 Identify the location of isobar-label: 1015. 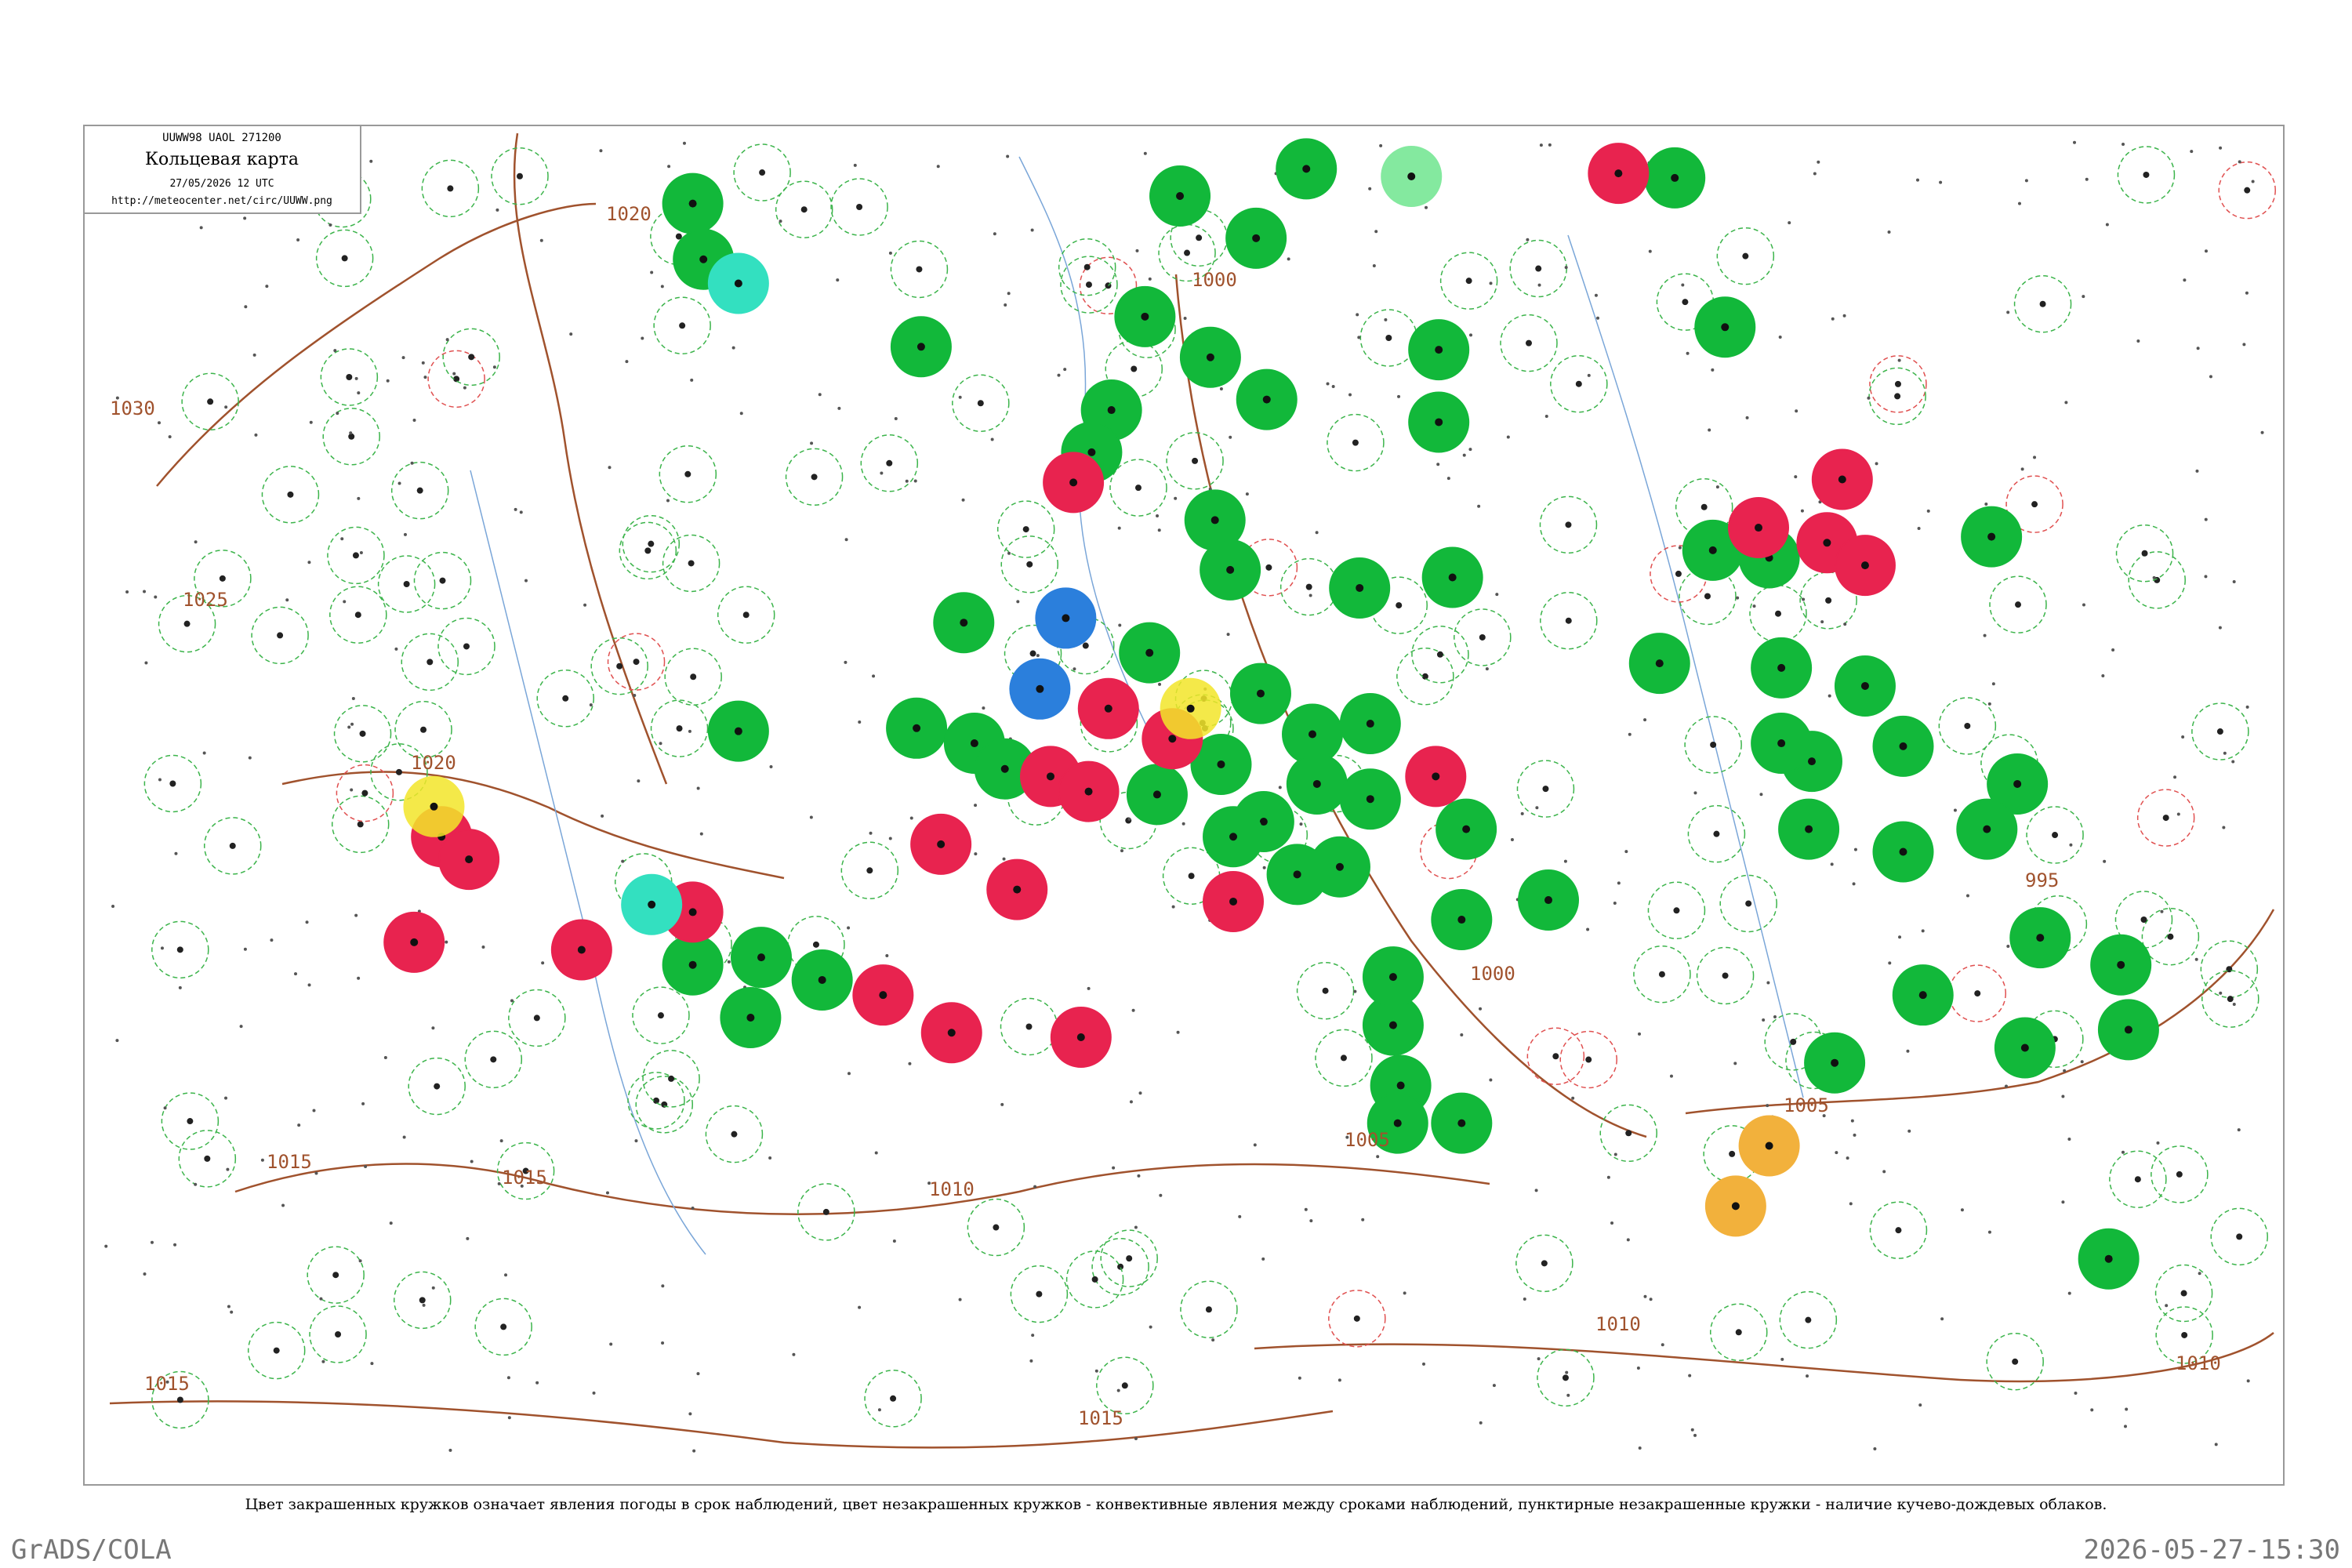
(167, 1384).